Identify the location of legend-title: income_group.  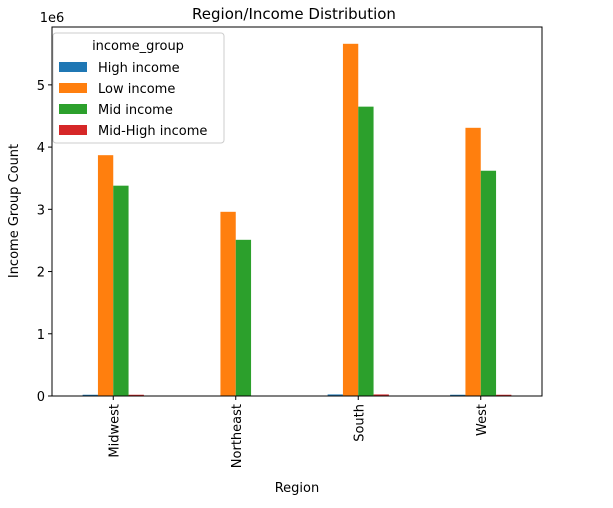
(138, 46).